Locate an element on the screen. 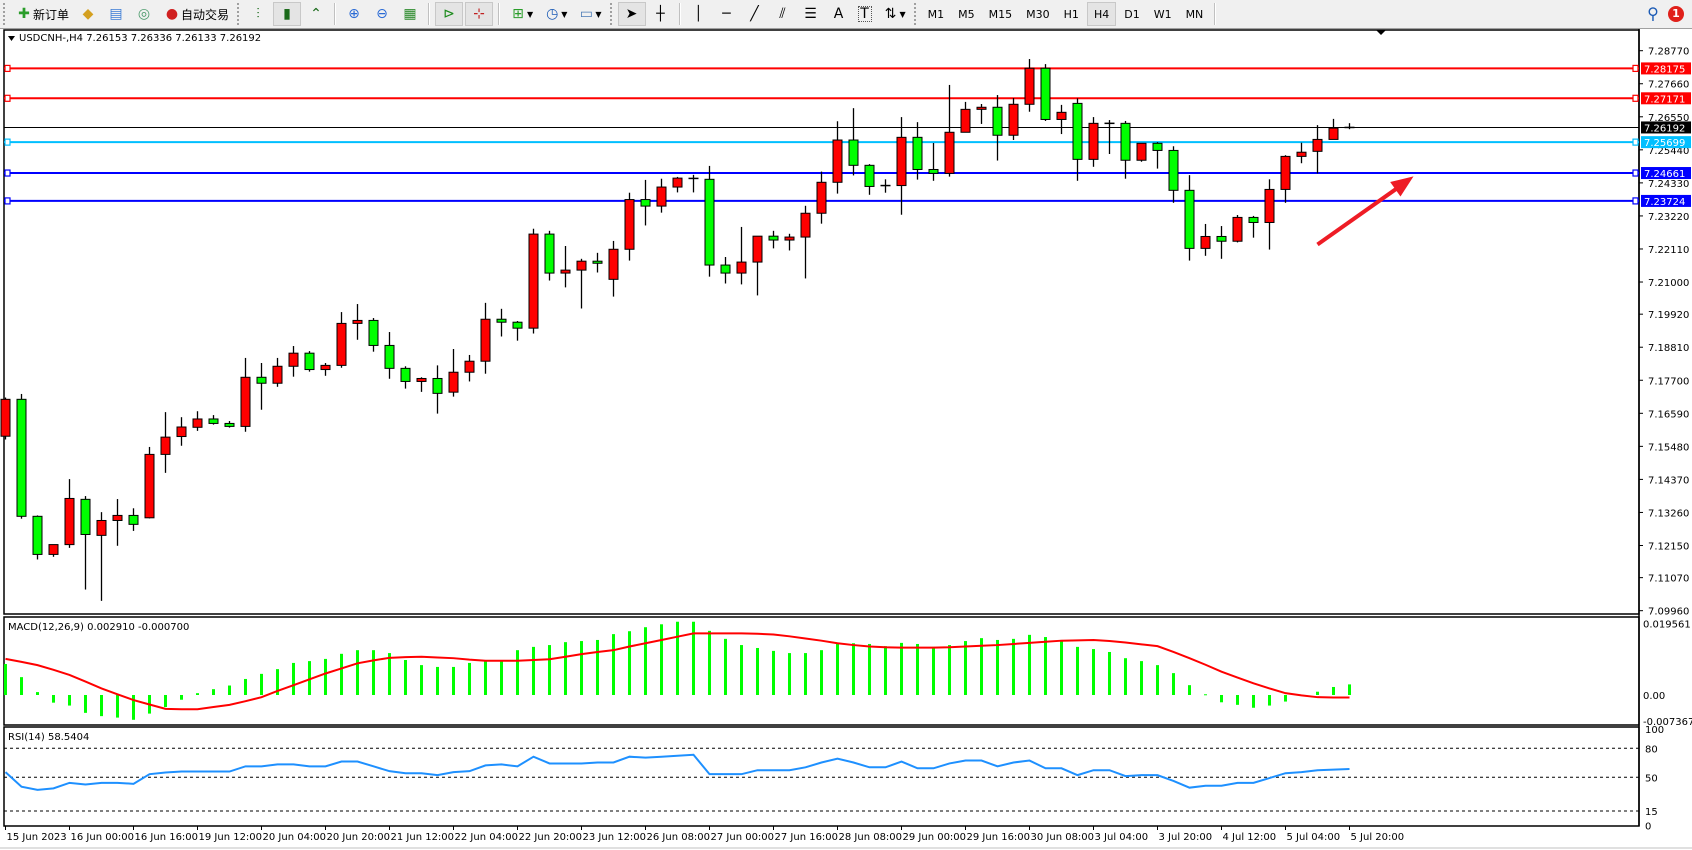 This screenshot has width=1692, height=850. timeframe-m15-button: M15 is located at coordinates (1000, 14).